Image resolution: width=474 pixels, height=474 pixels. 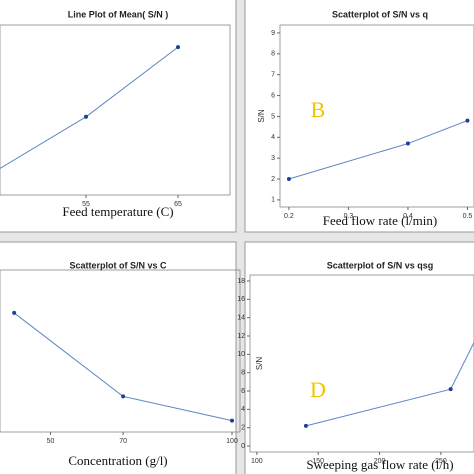 What do you see at coordinates (118, 14) in the screenshot?
I see `chart-title: Line Plot of Mean( S/N )` at bounding box center [118, 14].